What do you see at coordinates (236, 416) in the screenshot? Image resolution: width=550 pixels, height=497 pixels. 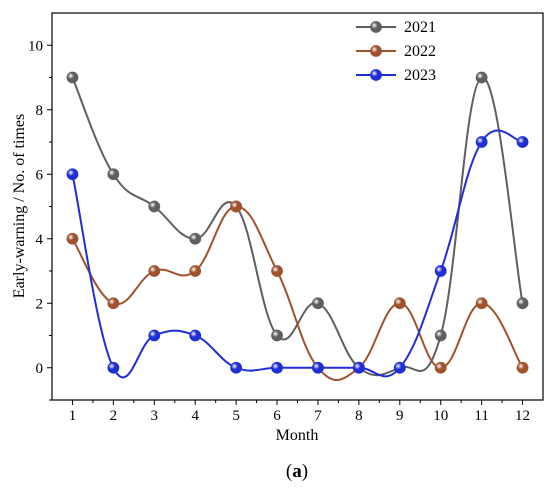 I see `x-tick-label: 5` at bounding box center [236, 416].